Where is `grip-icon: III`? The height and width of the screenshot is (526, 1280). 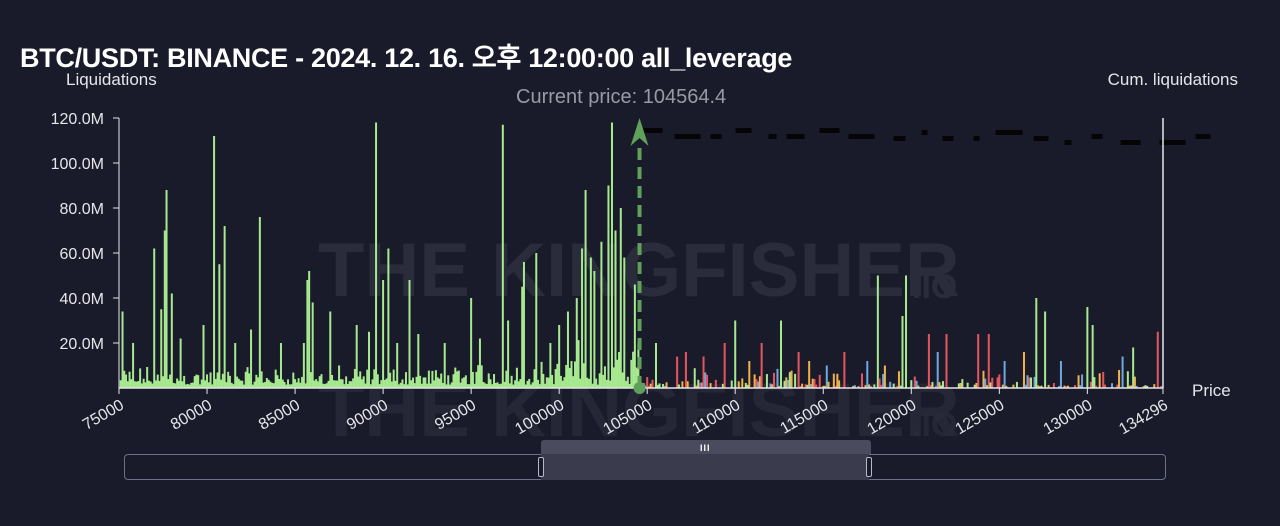 grip-icon: III is located at coordinates (705, 448).